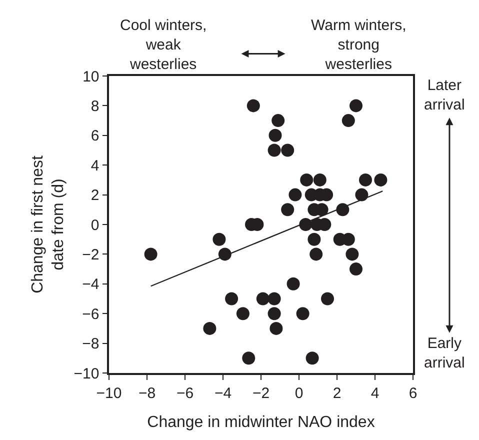 This screenshot has height=440, width=479. Describe the element at coordinates (91, 344) in the screenshot. I see `y-tick-label: −8` at that location.